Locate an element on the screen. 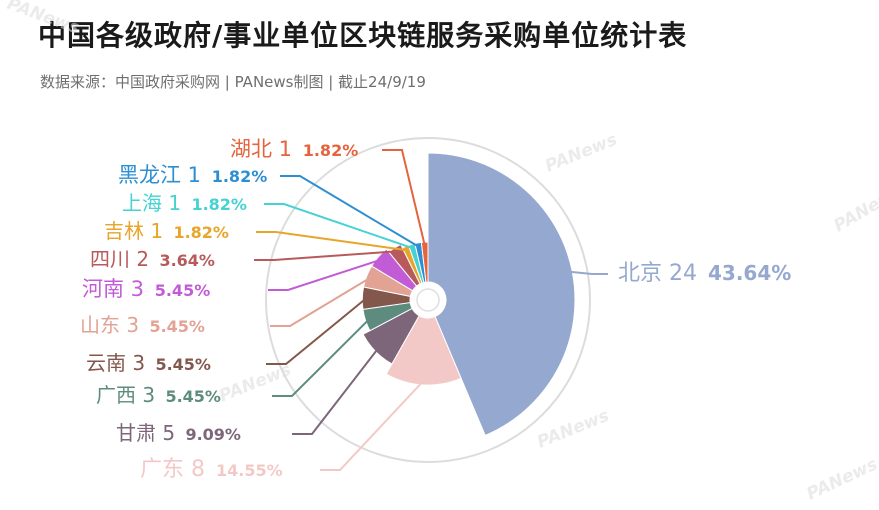 Image resolution: width=879 pixels, height=510 pixels. slice-label-percent-11: 1.82% is located at coordinates (331, 150).